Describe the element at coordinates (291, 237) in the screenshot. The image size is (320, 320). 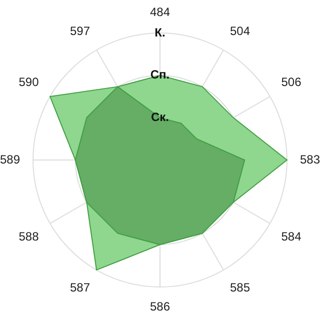
I see `spoke-label: 584` at that location.